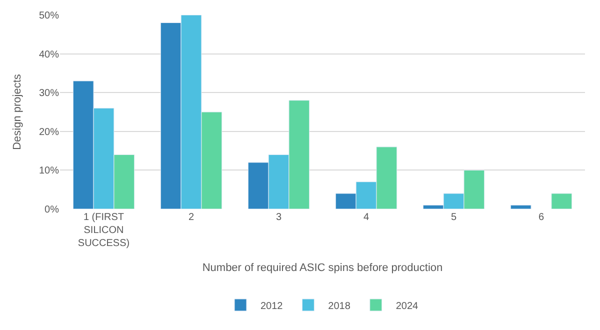 The height and width of the screenshot is (330, 600). What do you see at coordinates (279, 217) in the screenshot?
I see `x-tick-label: 3` at bounding box center [279, 217].